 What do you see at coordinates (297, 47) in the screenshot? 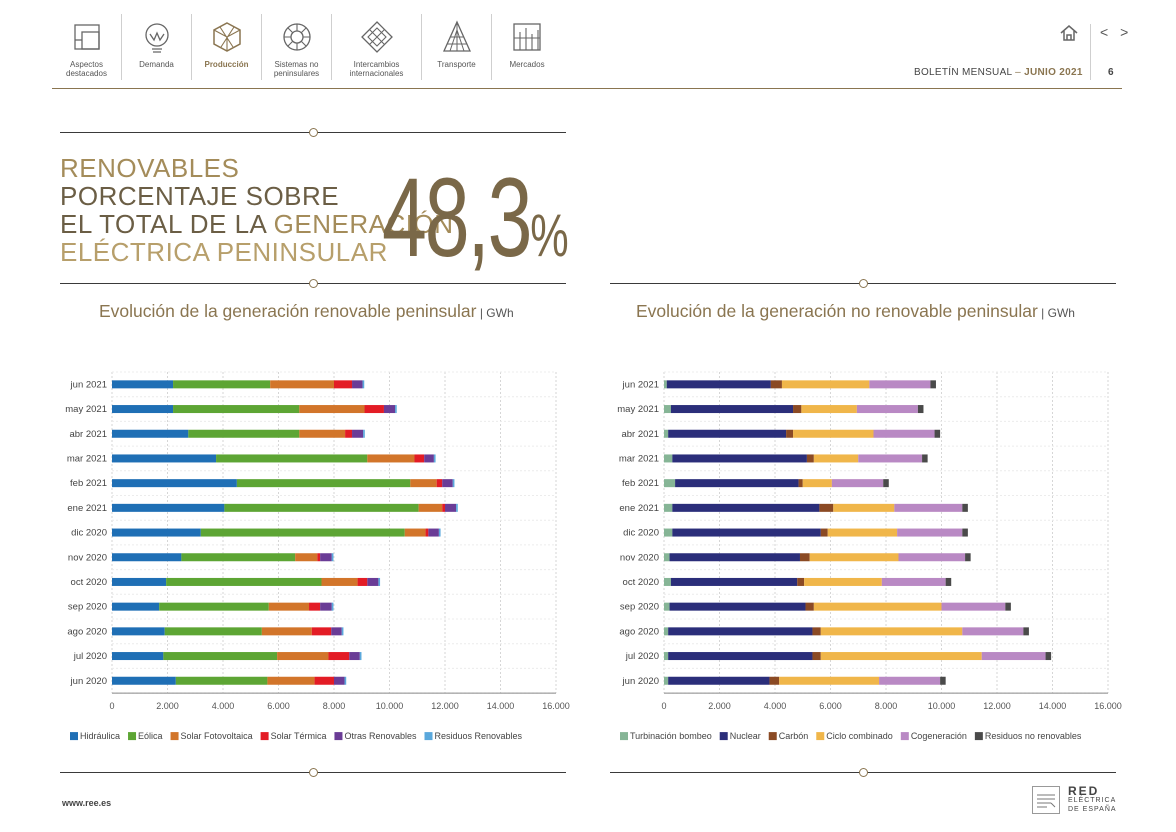
I see `nav-item-sistemas: Sistemas no peninsulares` at bounding box center [297, 47].